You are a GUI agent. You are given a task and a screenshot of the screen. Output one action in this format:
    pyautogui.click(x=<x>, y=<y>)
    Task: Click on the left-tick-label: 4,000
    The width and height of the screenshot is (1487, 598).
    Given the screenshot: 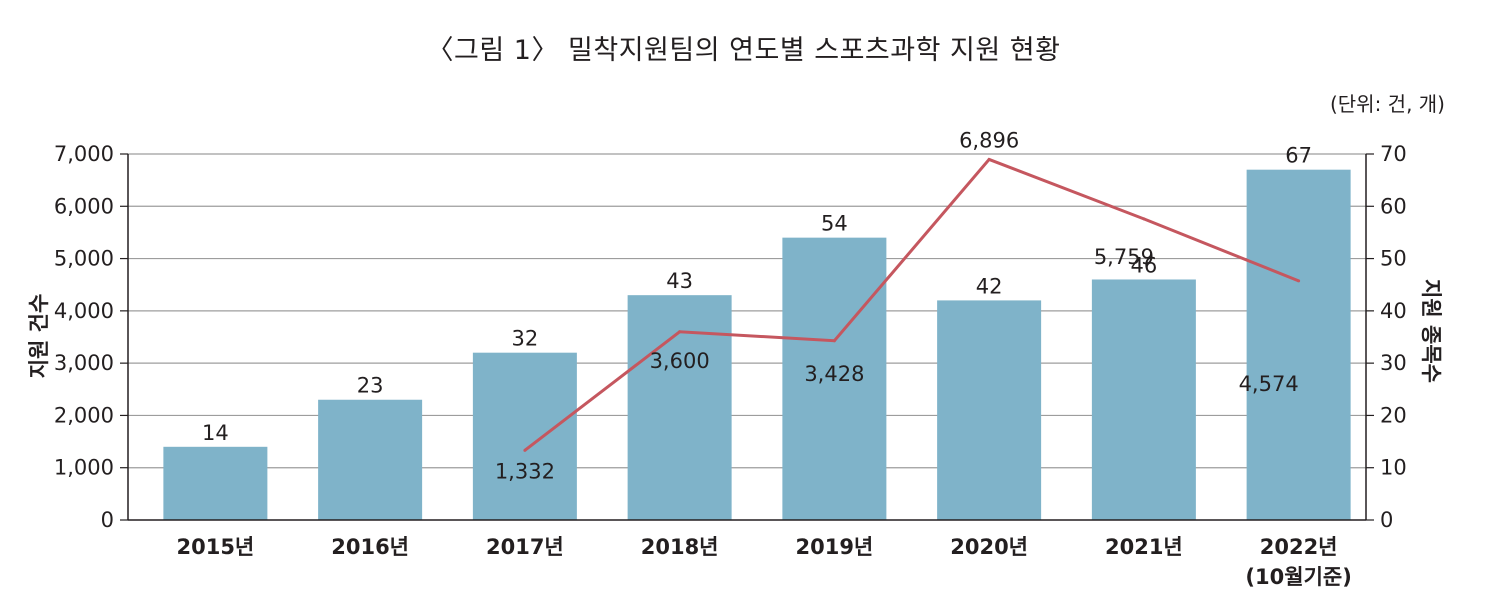 What is the action you would take?
    pyautogui.click(x=84, y=311)
    